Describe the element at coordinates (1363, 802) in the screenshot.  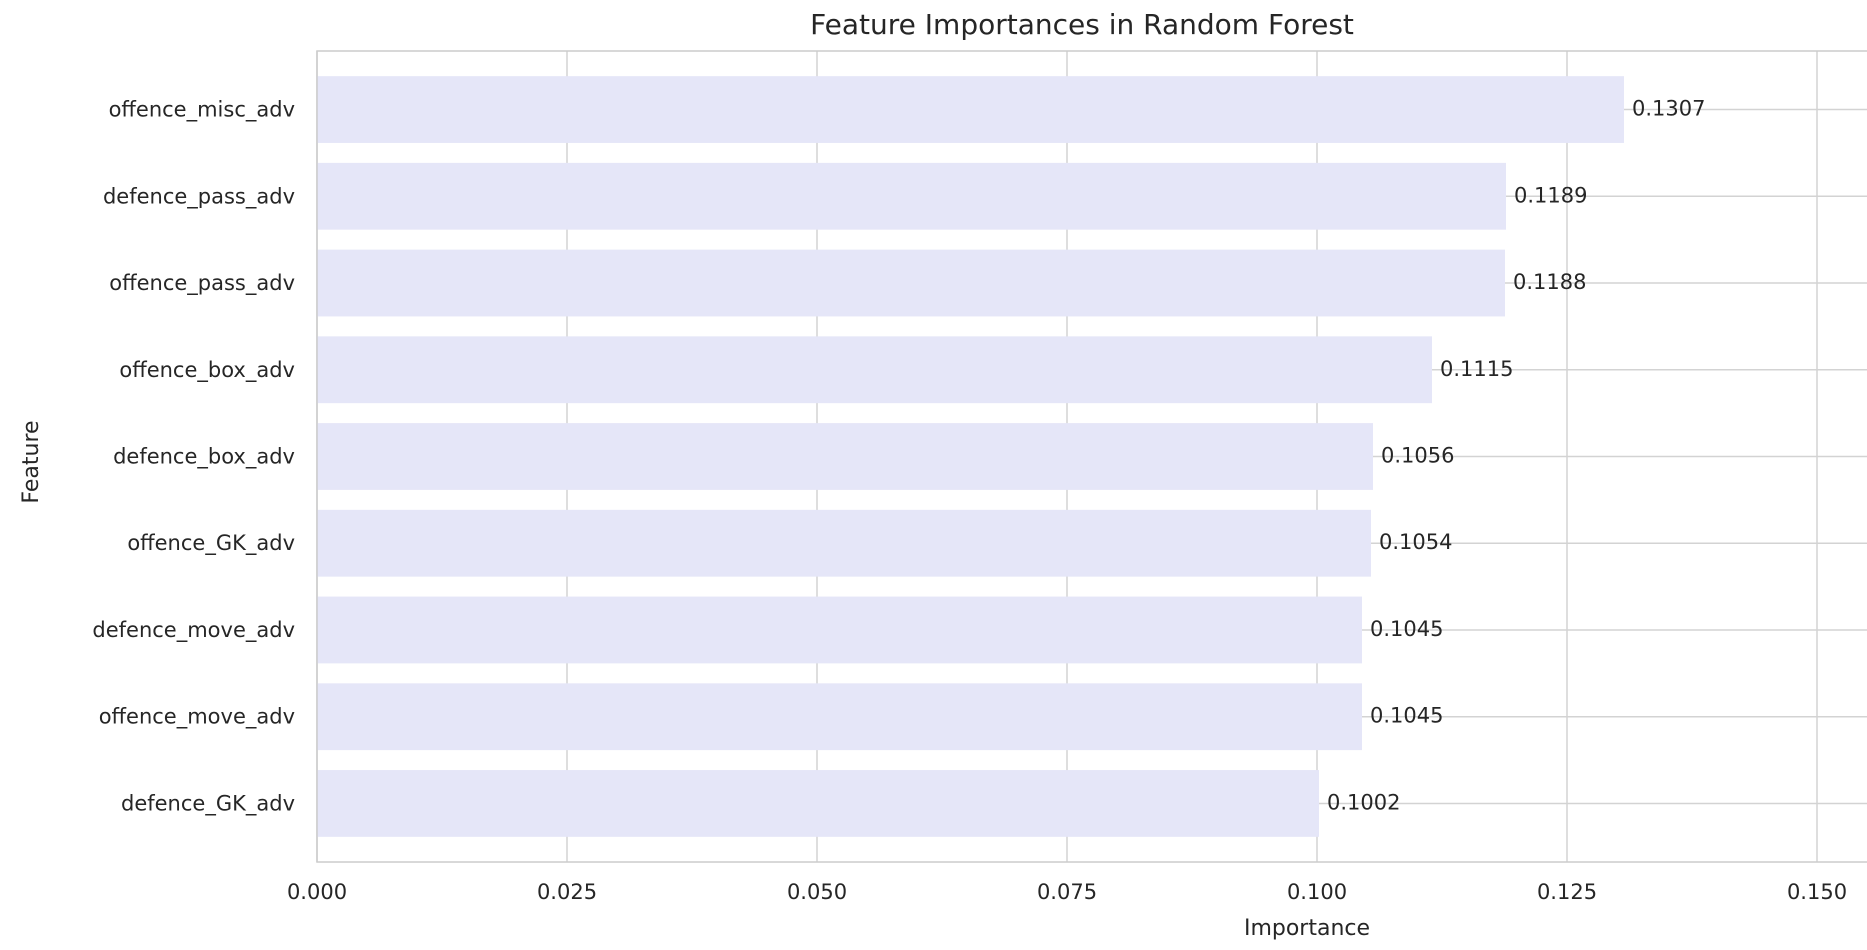
I see `bar-value-label: 0.1002` at that location.